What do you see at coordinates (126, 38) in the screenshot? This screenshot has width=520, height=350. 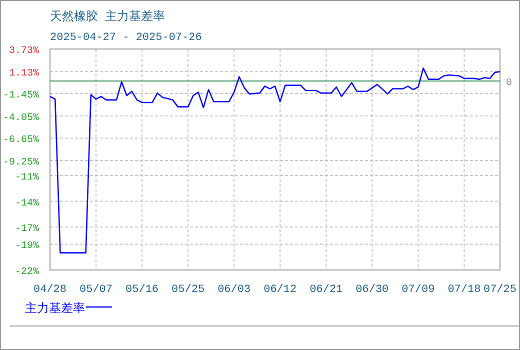 I see `chart-subtitle: 2025-04-27 - 2025-07-26` at bounding box center [126, 38].